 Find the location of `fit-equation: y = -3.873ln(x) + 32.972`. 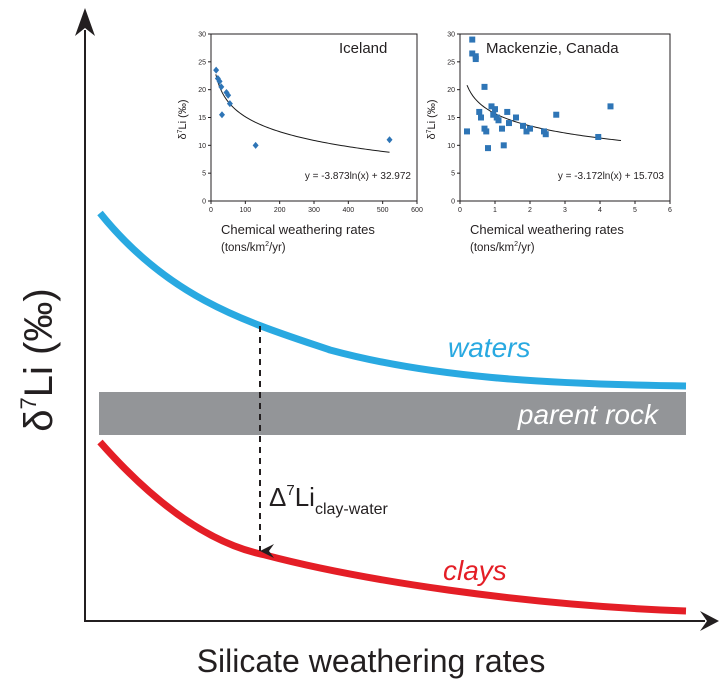

fit-equation: y = -3.873ln(x) + 32.972 is located at coordinates (358, 176).